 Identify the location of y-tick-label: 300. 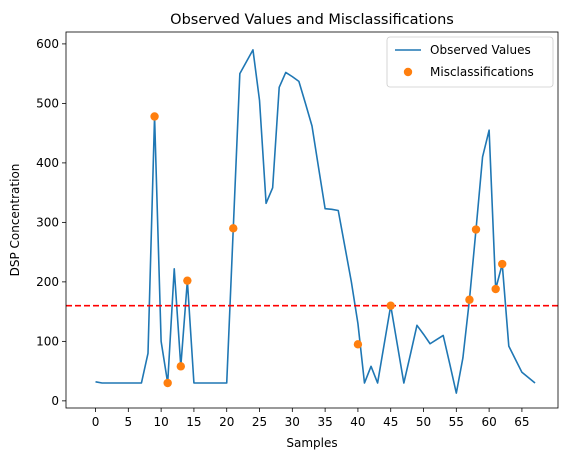
(47, 222).